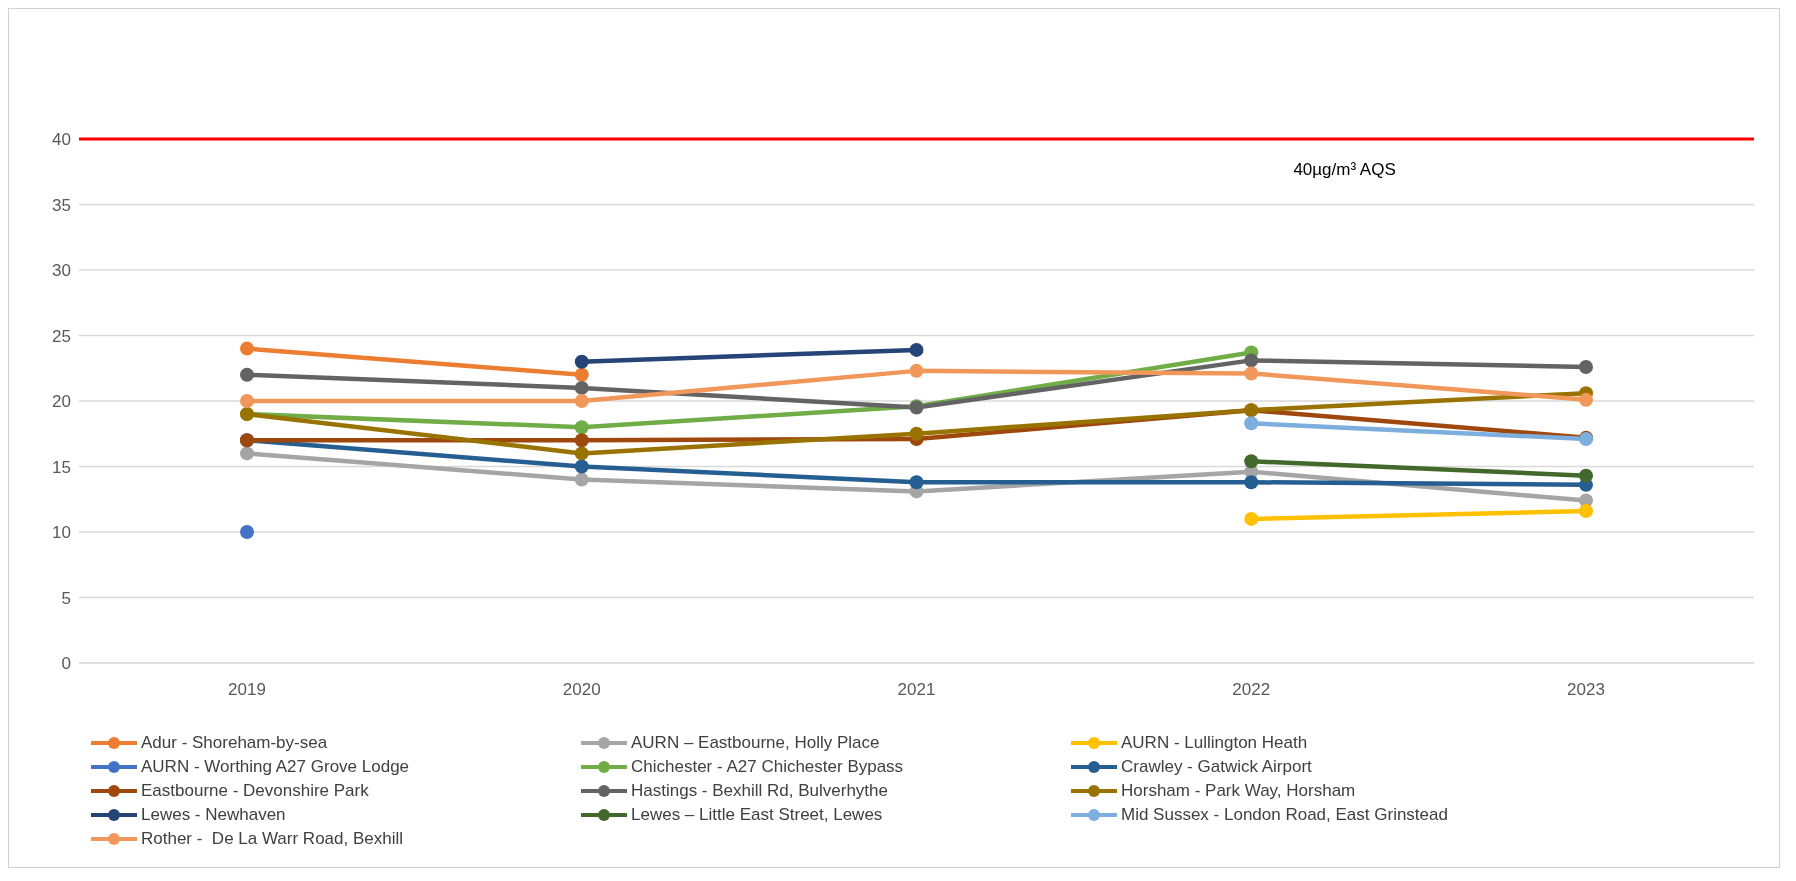 The height and width of the screenshot is (881, 1796). Describe the element at coordinates (61, 336) in the screenshot. I see `y-tick-label: 25` at that location.